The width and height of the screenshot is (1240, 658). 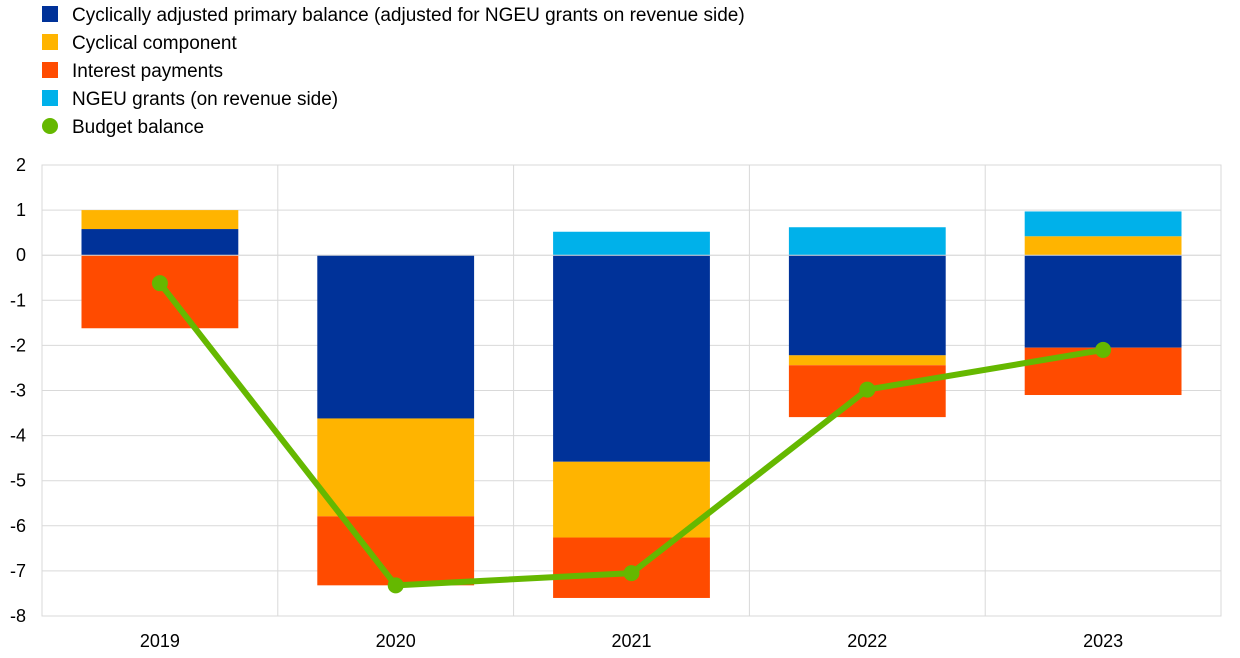 What do you see at coordinates (18, 571) in the screenshot?
I see `y-tick-label: -7` at bounding box center [18, 571].